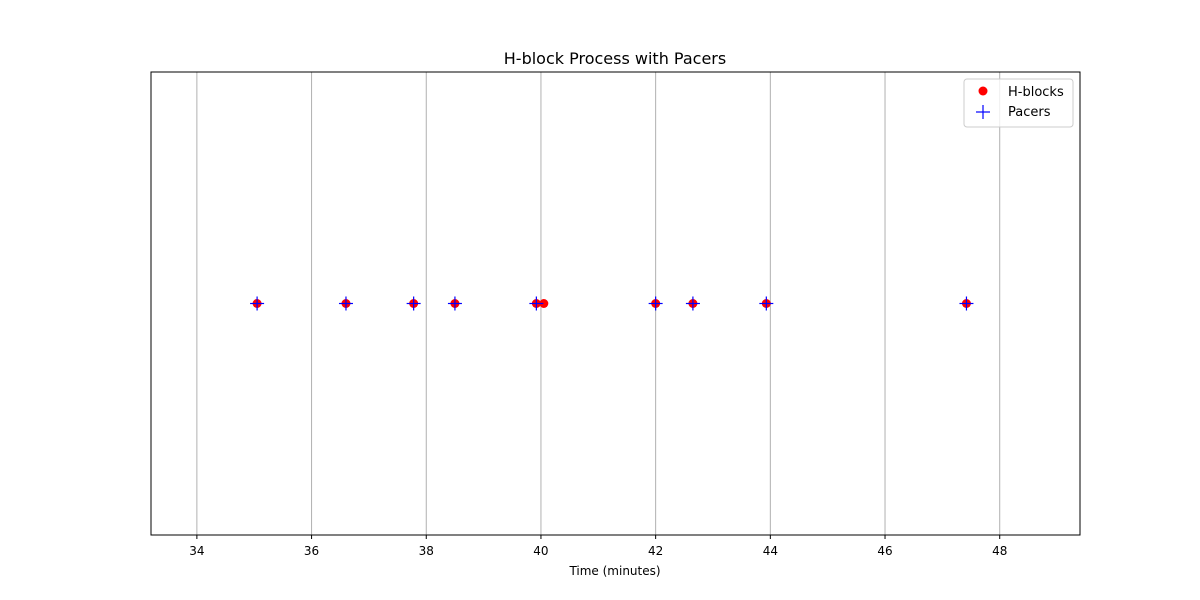  Describe the element at coordinates (983, 112) in the screenshot. I see `legend-pacers-marker` at that location.